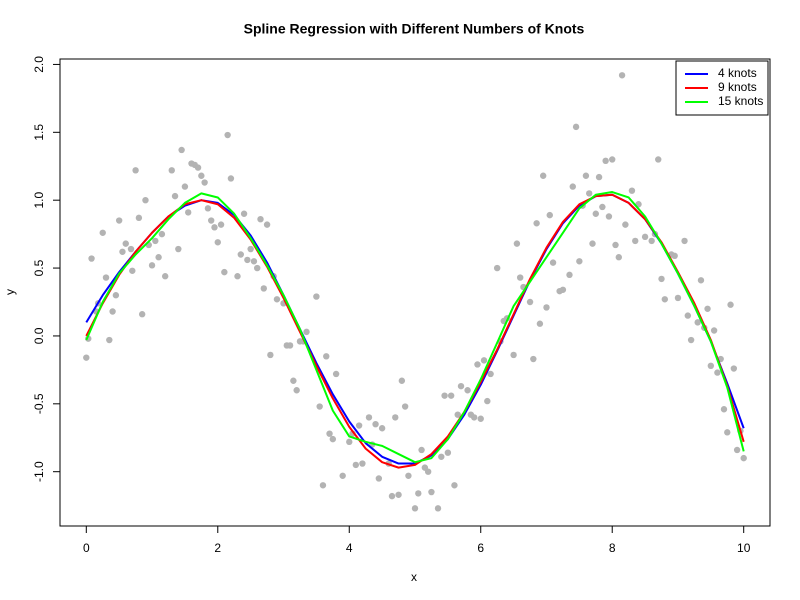 This screenshot has width=800, height=600. Describe the element at coordinates (740, 101) in the screenshot. I see `legend-label: 15 knots` at that location.